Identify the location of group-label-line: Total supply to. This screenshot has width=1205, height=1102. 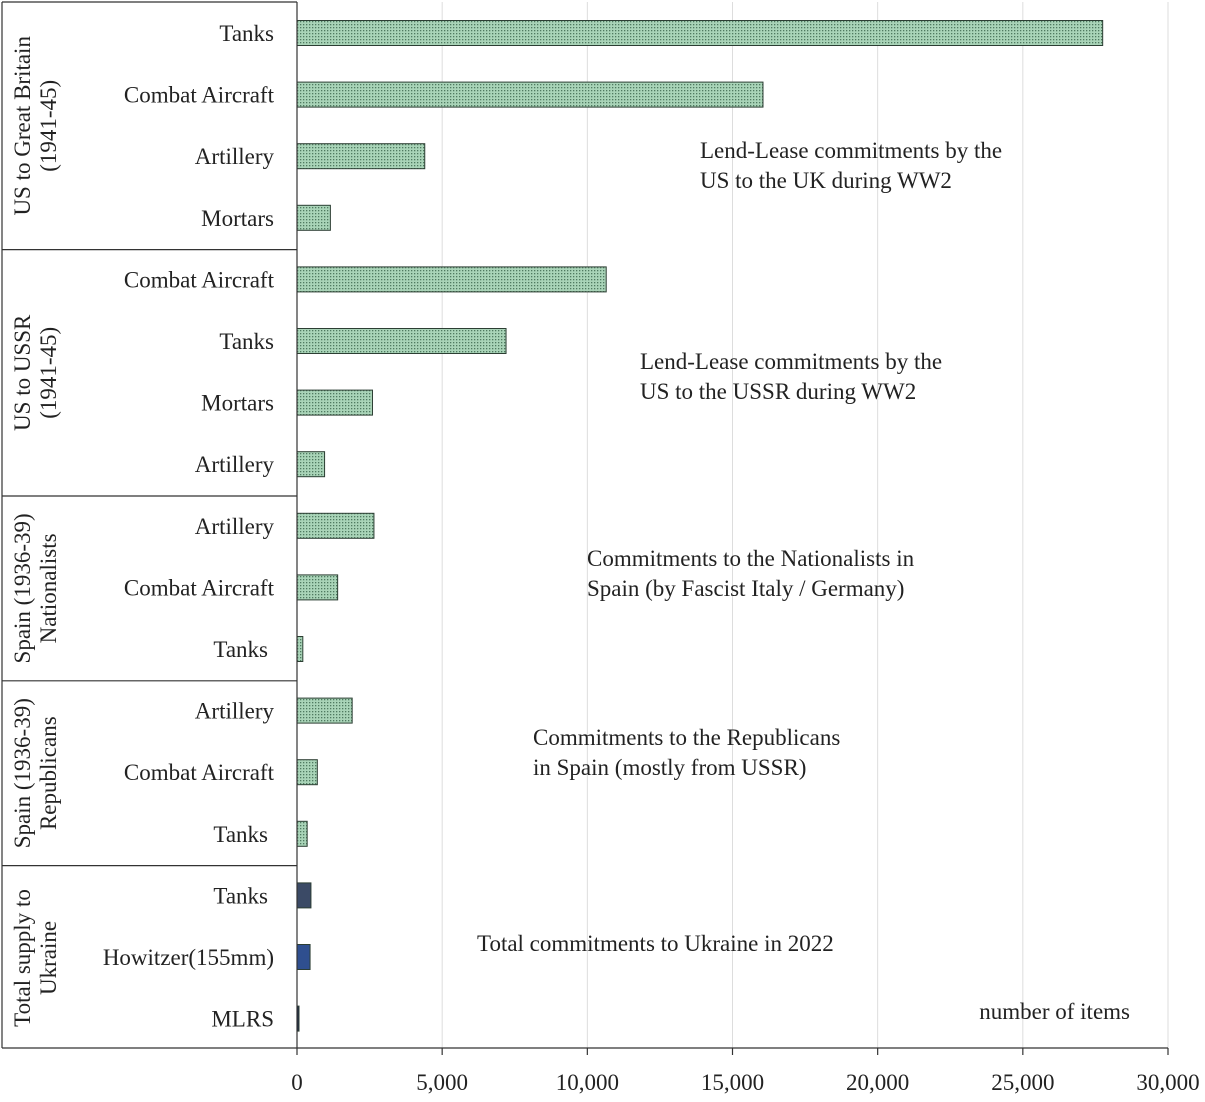
(22, 958).